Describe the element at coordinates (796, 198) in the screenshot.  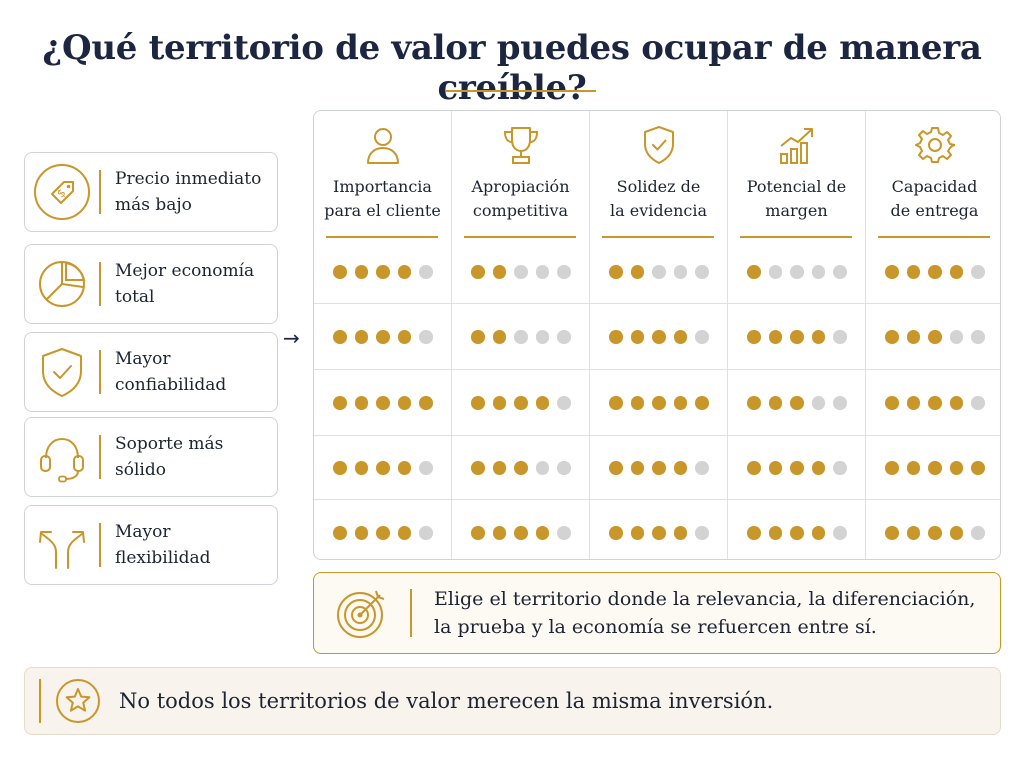
I see `column-header-label: Potencial de margen` at that location.